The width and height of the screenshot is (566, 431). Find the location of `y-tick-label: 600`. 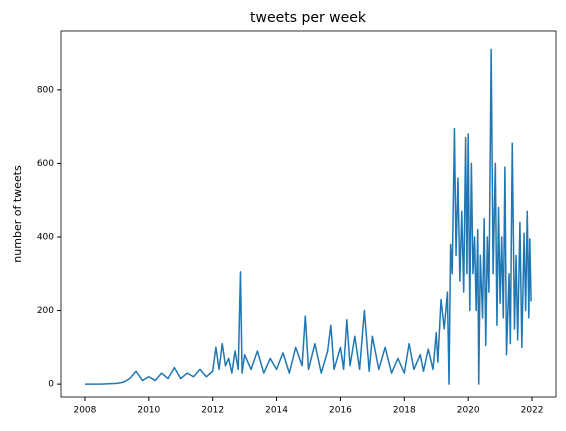

y-tick-label: 600 is located at coordinates (45, 164).